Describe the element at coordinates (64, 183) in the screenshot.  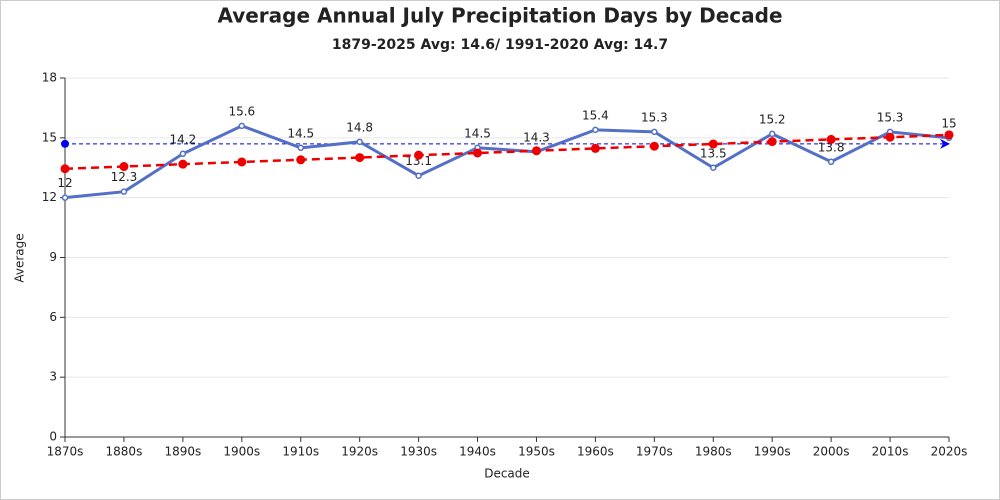
I see `data-label: 12` at that location.